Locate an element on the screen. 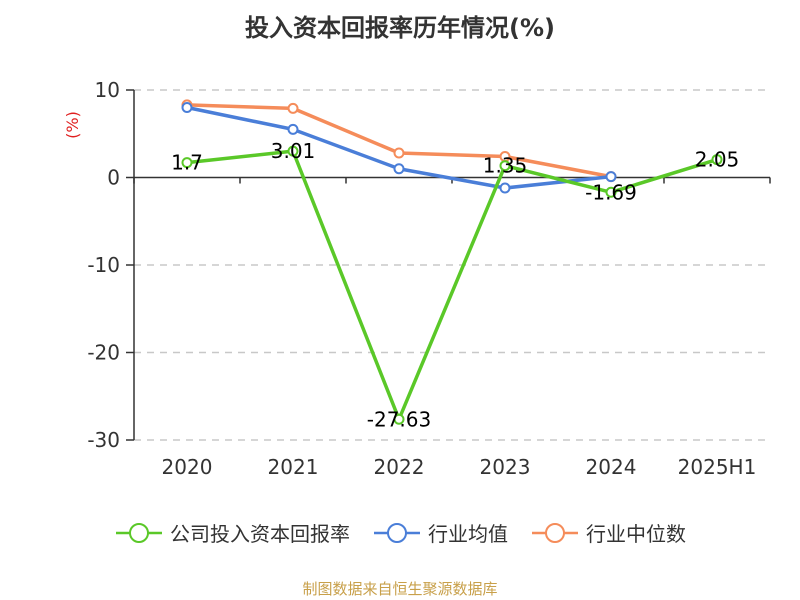 This screenshot has width=800, height=600. x-tick-label: 2023 is located at coordinates (505, 467).